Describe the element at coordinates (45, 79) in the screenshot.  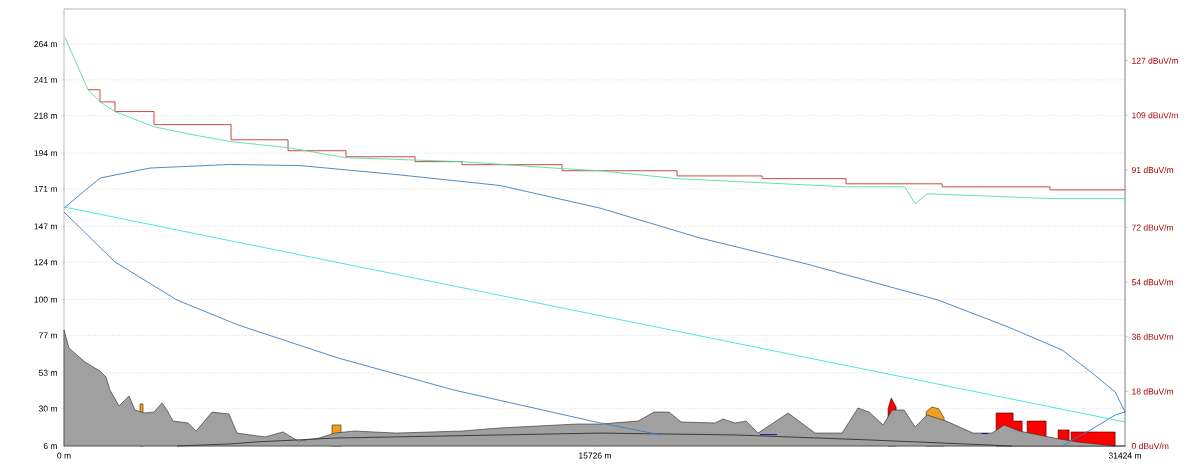
I see `y-tick-label: 241 m` at that location.